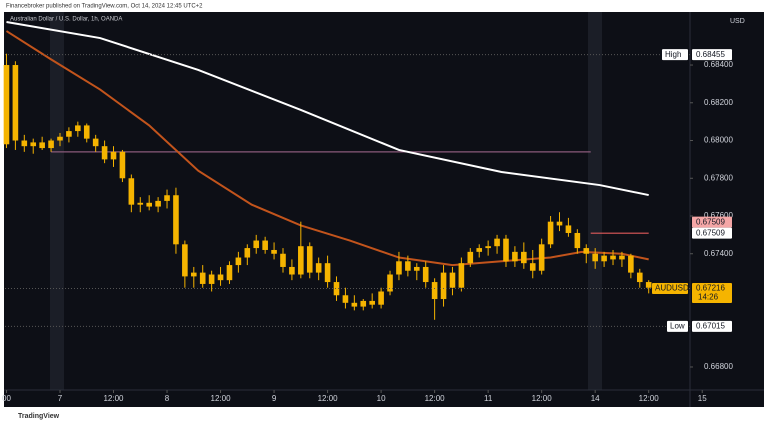  What do you see at coordinates (488, 398) in the screenshot?
I see `x-tick-label: 11` at bounding box center [488, 398].